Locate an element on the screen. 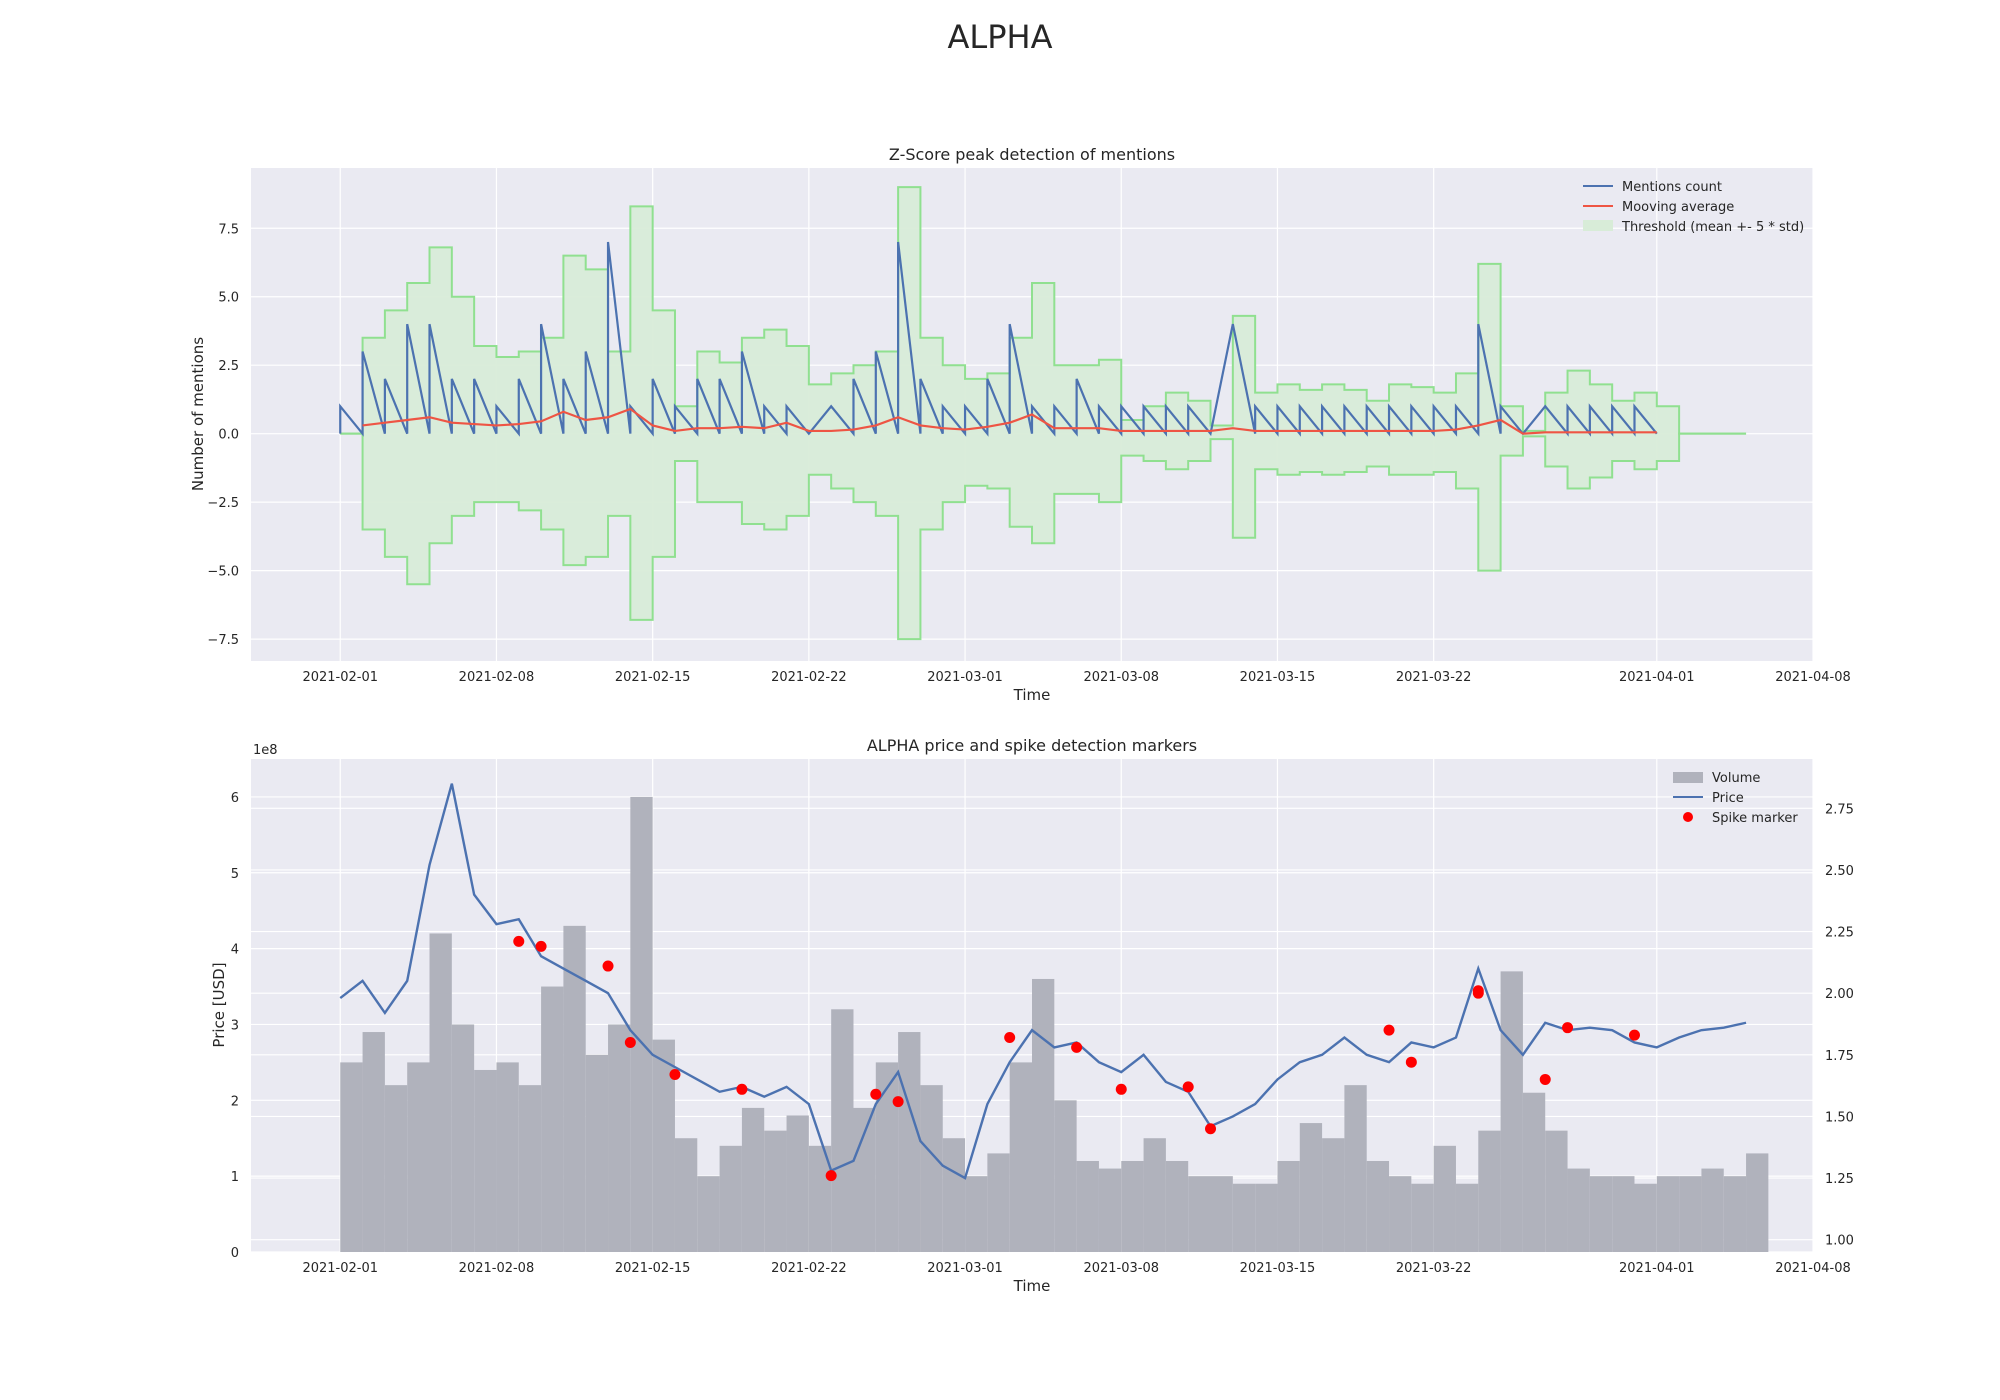  legend-label-threshold: Threshold (mean +- 5 * std) is located at coordinates (1712, 227).